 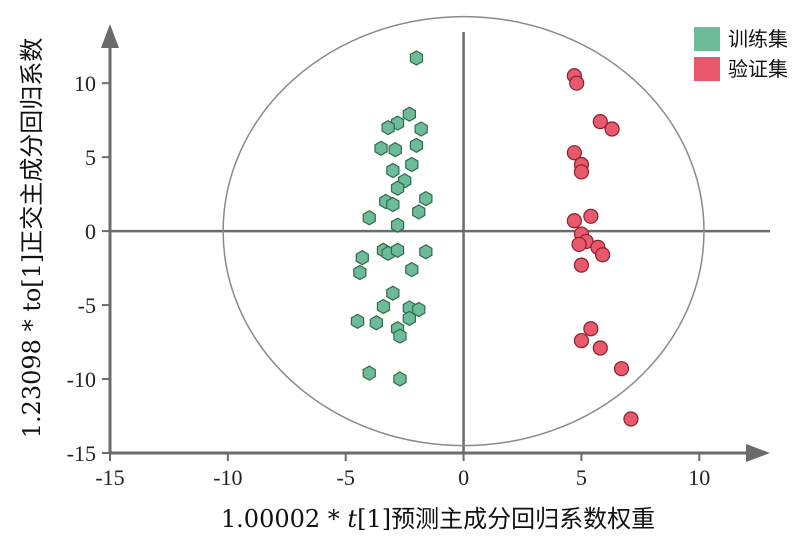 I want to click on x-axis-arrow, so click(x=758, y=453).